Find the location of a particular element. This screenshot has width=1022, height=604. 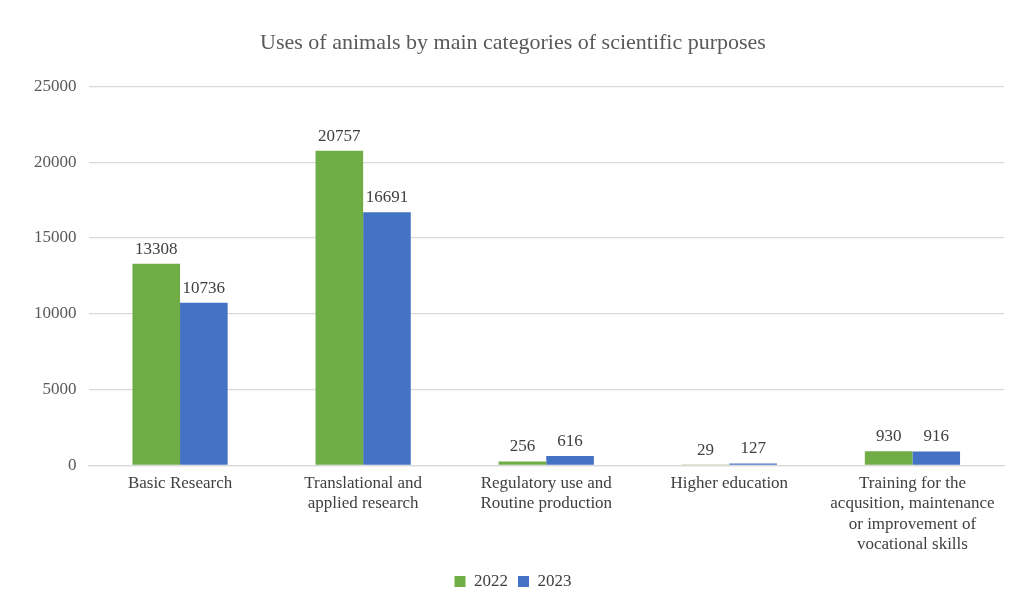

legend-label: 2023 is located at coordinates (554, 580).